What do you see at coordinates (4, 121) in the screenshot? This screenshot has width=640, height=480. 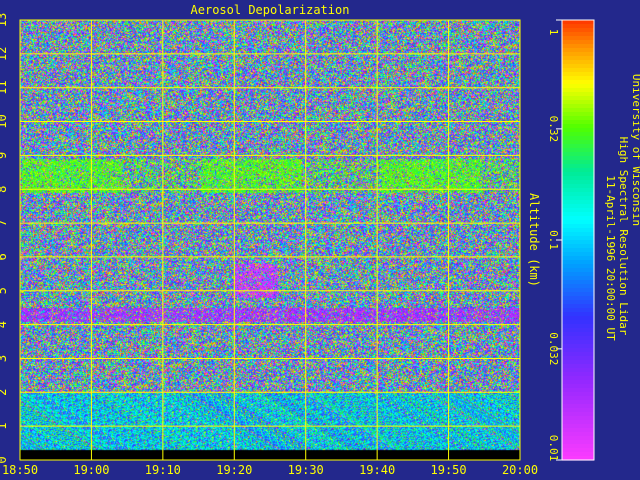 I see `y-tick-label: 10` at bounding box center [4, 121].